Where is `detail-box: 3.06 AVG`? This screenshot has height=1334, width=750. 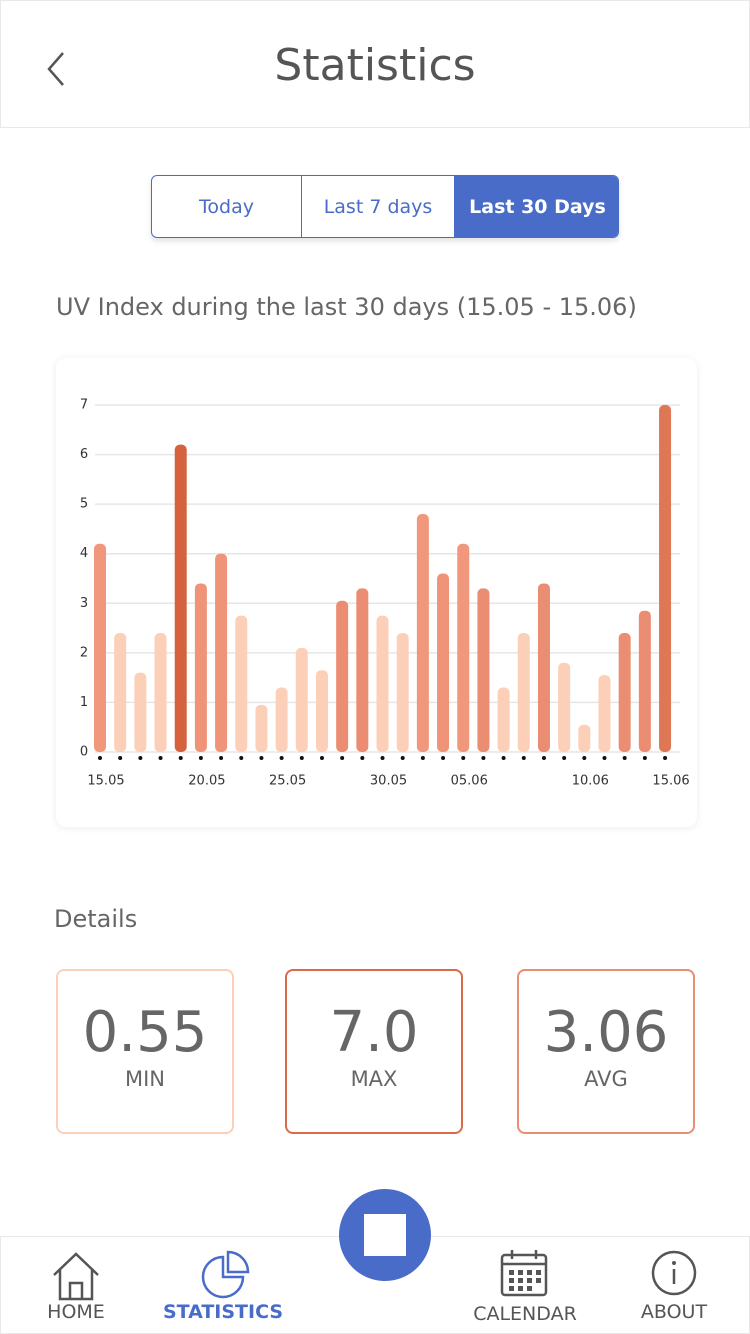
detail-box: 3.06 AVG is located at coordinates (606, 1051).